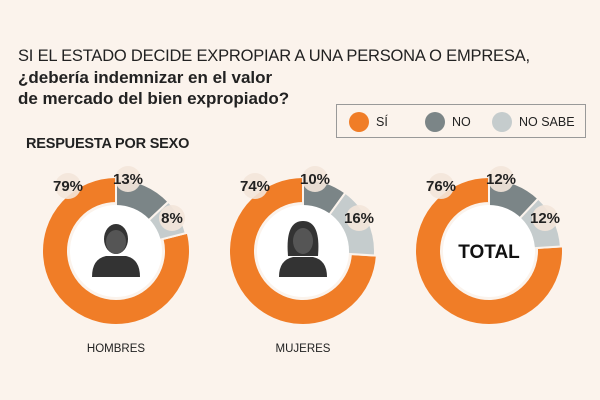 The height and width of the screenshot is (400, 600). I want to click on data-label-no-2: 12%, so click(501, 179).